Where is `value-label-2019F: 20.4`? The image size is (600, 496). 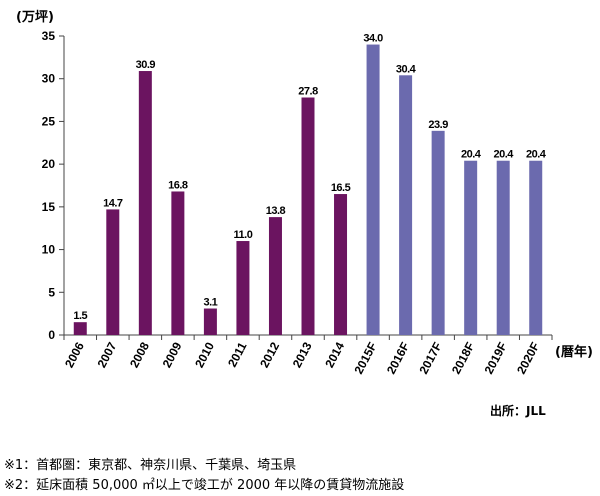
value-label-2019F: 20.4 is located at coordinates (503, 155).